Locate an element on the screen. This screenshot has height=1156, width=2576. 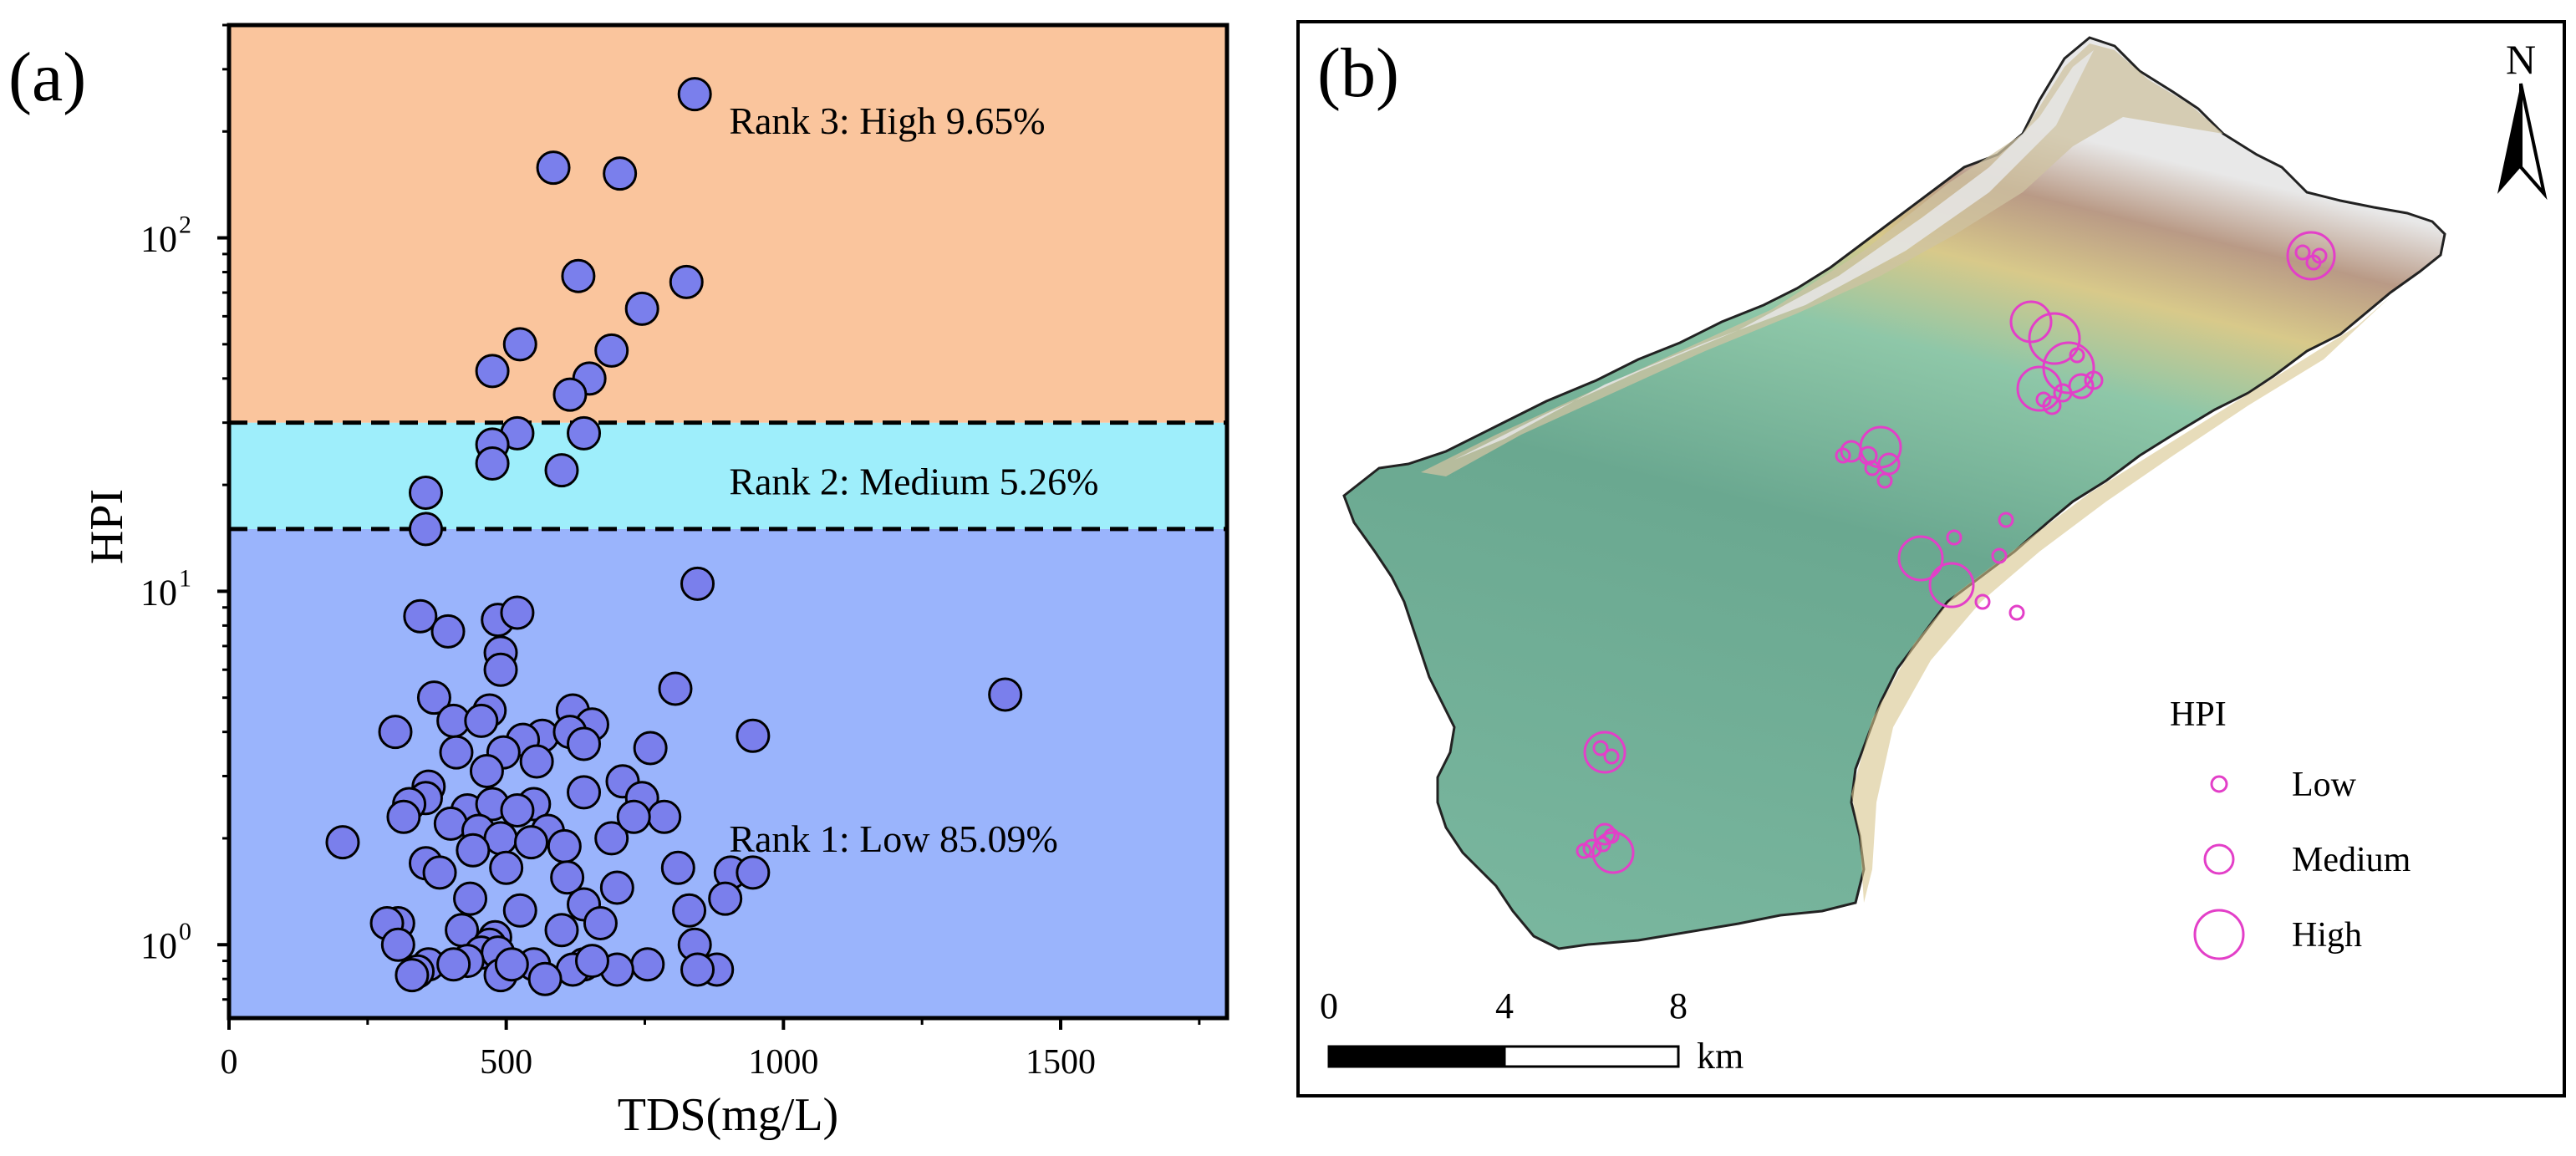
scale-bar: 0 4 8 km is located at coordinates (1532, 1031).